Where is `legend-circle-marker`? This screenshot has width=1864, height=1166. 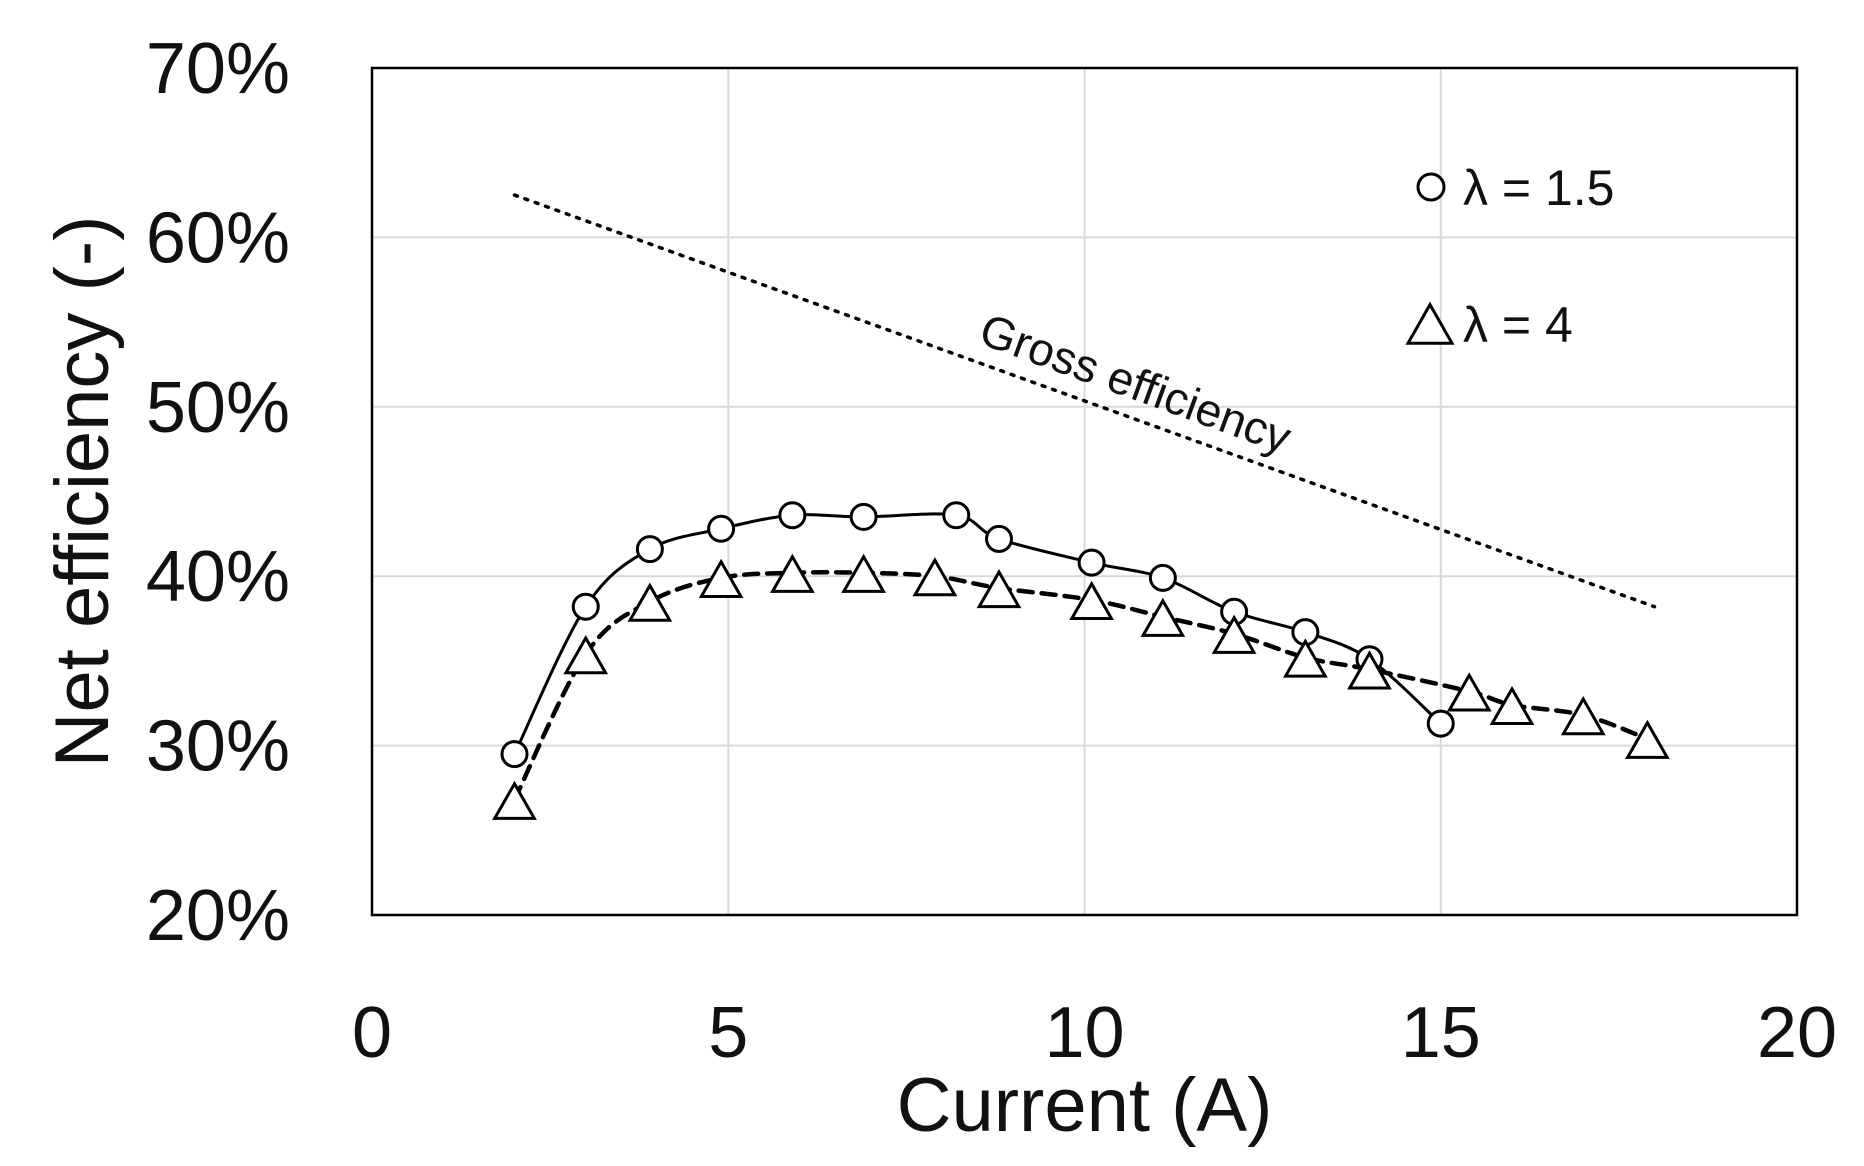 legend-circle-marker is located at coordinates (1431, 187).